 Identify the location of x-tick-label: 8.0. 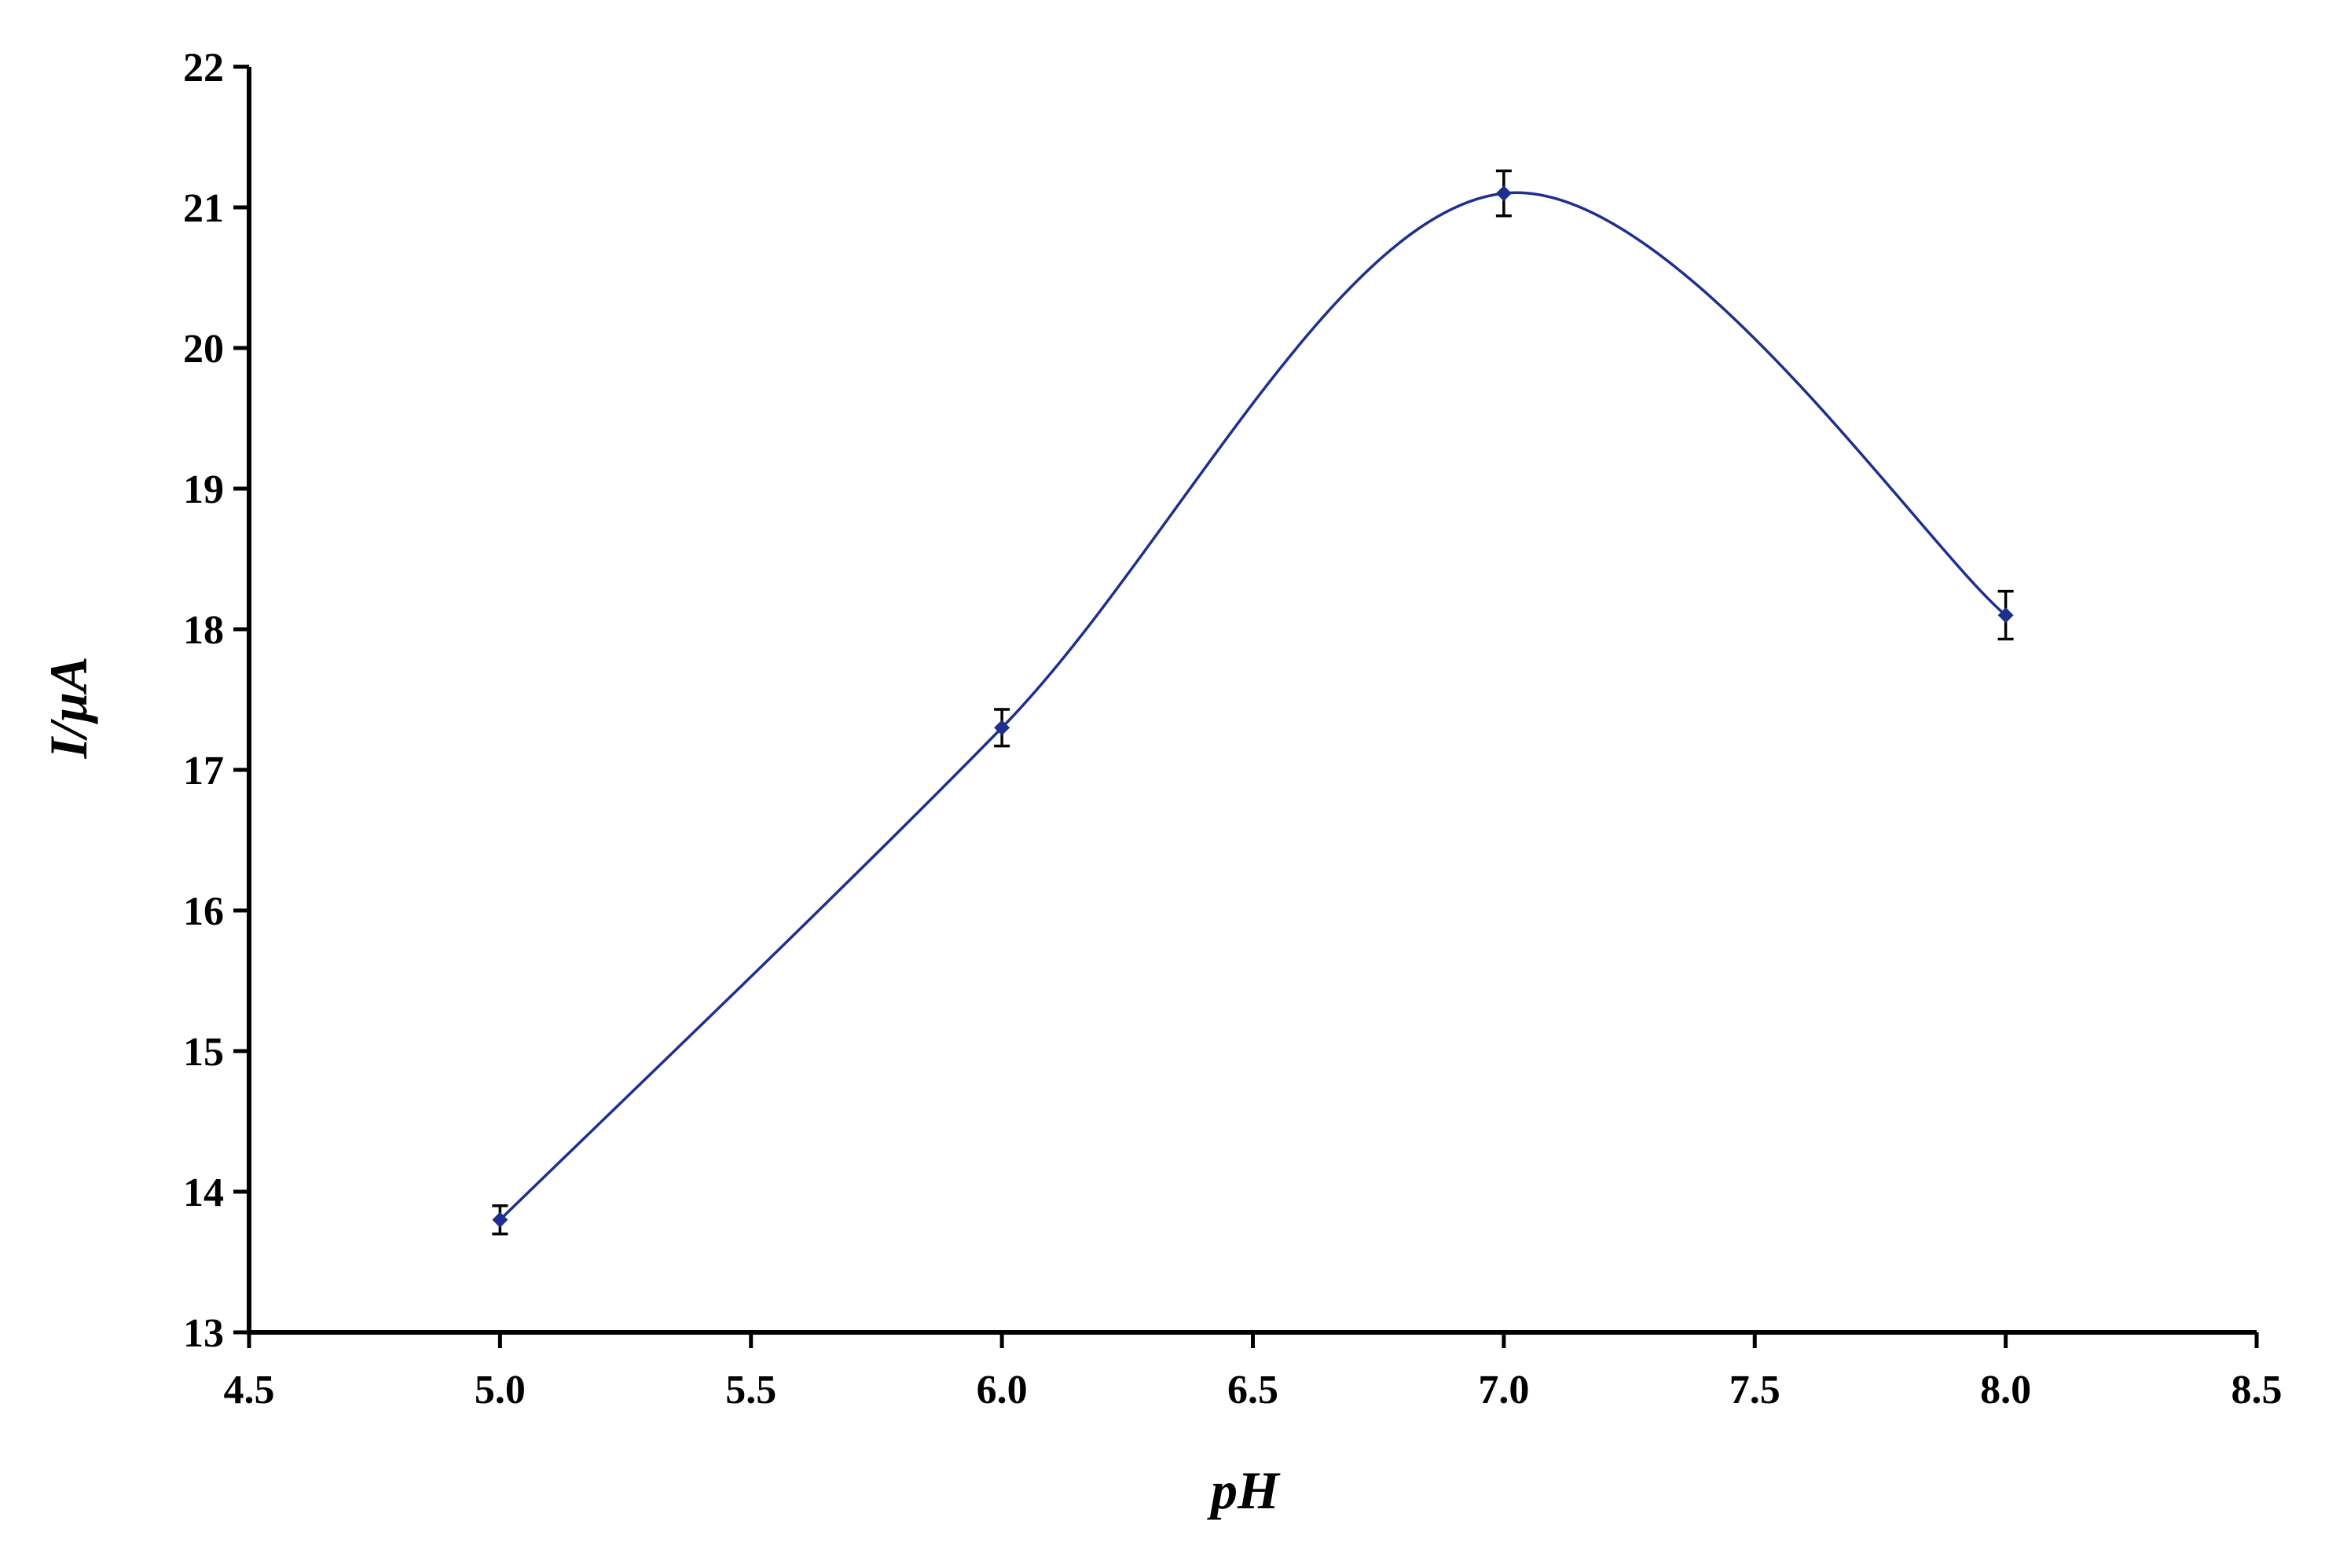
(2005, 1390).